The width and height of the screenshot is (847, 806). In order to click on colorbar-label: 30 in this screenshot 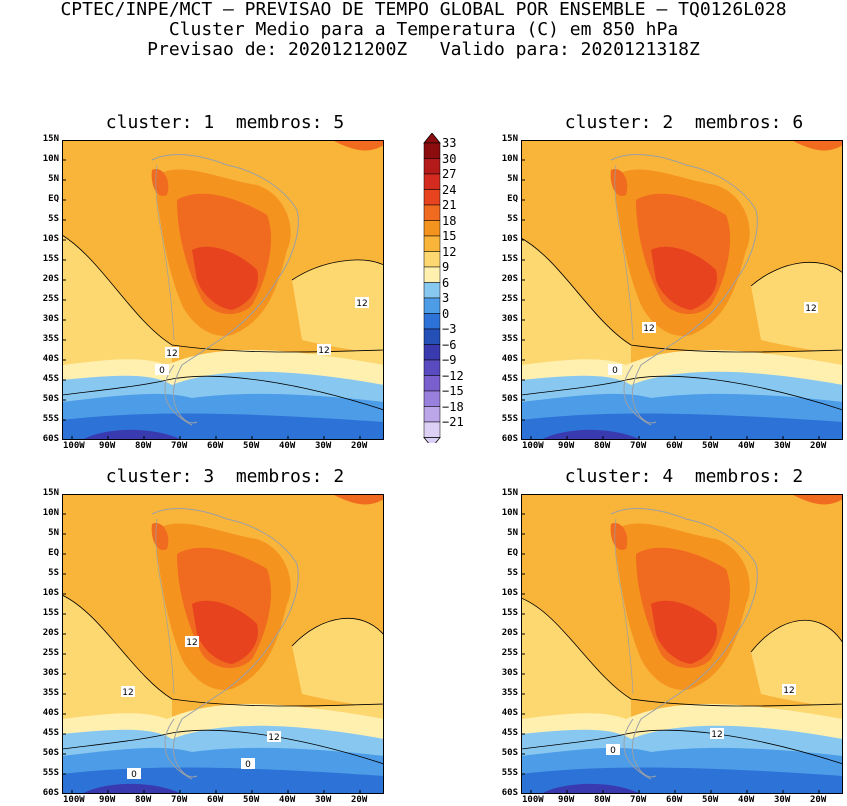, I will do `click(449, 158)`.